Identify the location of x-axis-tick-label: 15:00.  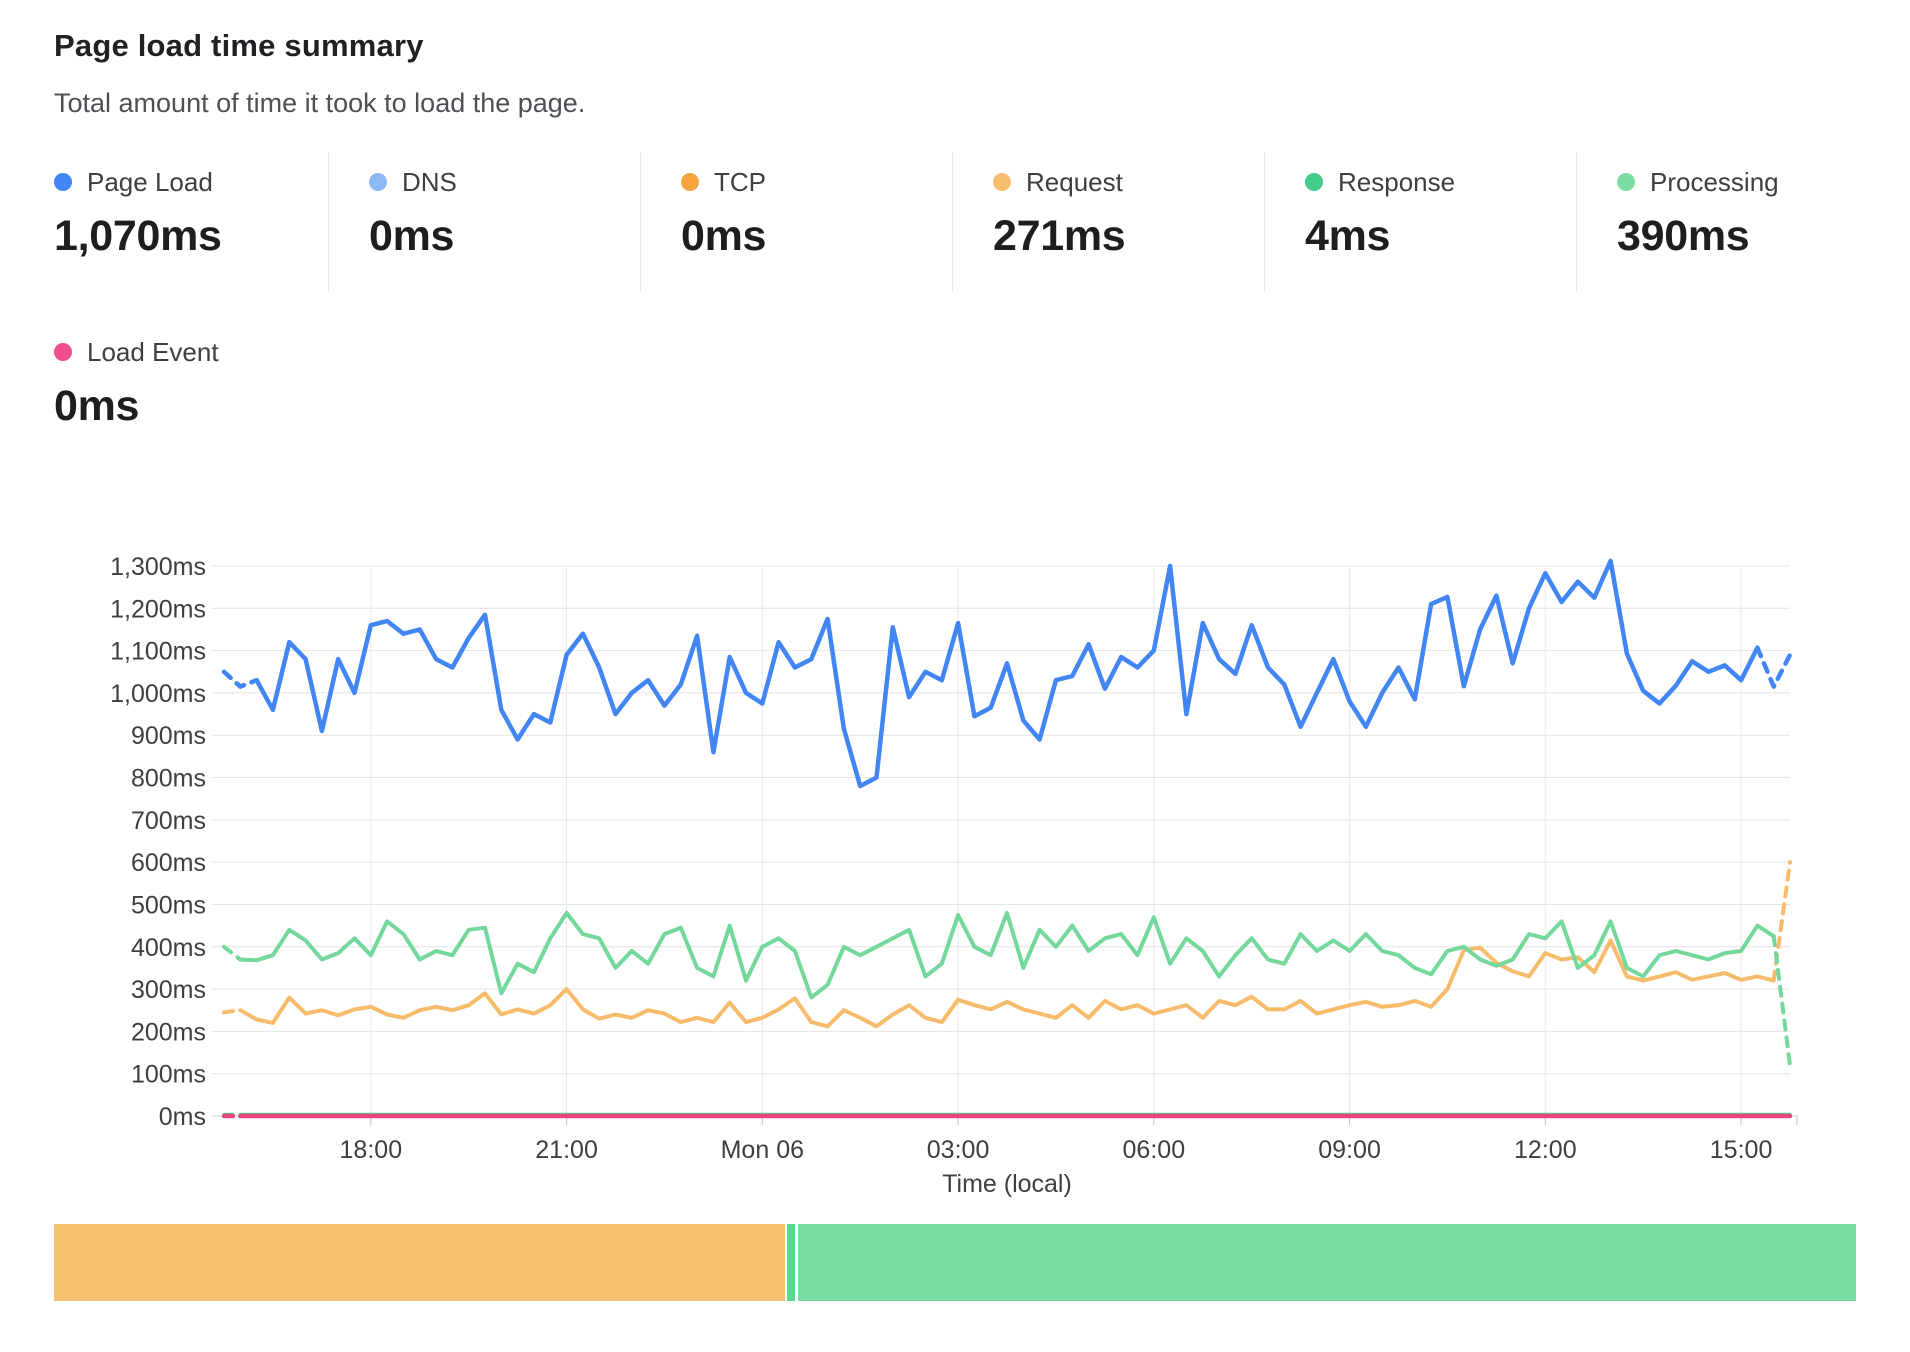
(1741, 1150).